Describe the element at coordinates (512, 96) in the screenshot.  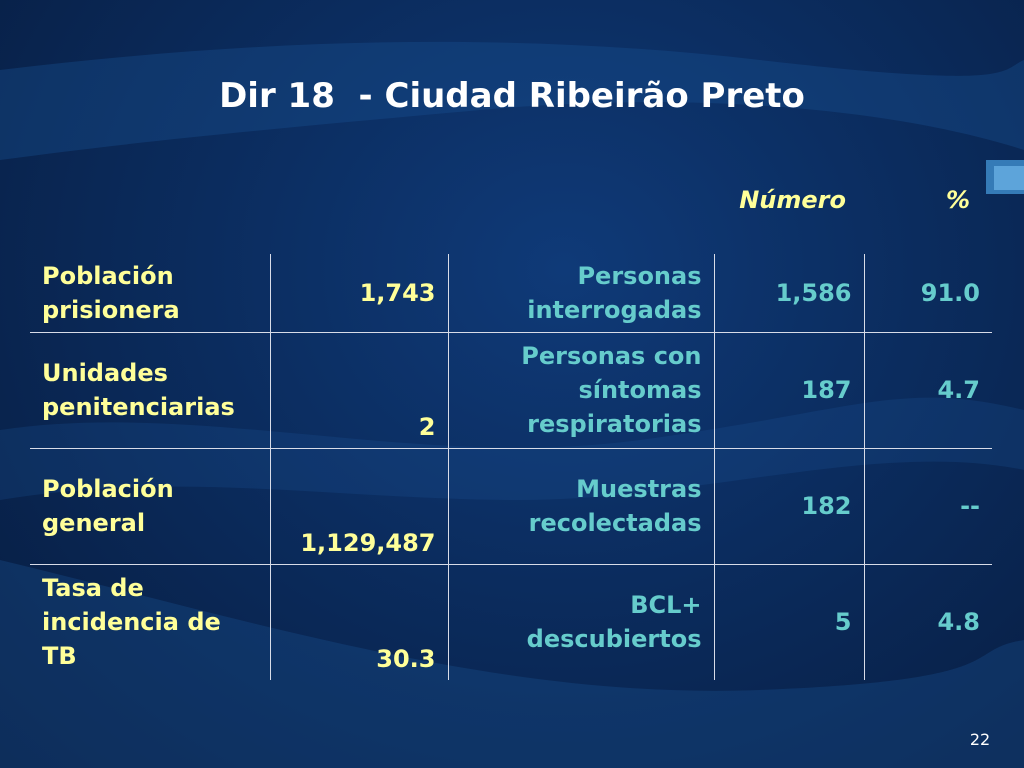
I see `slide-title: Dir 18 - Ciudad Ribeirão Preto` at that location.